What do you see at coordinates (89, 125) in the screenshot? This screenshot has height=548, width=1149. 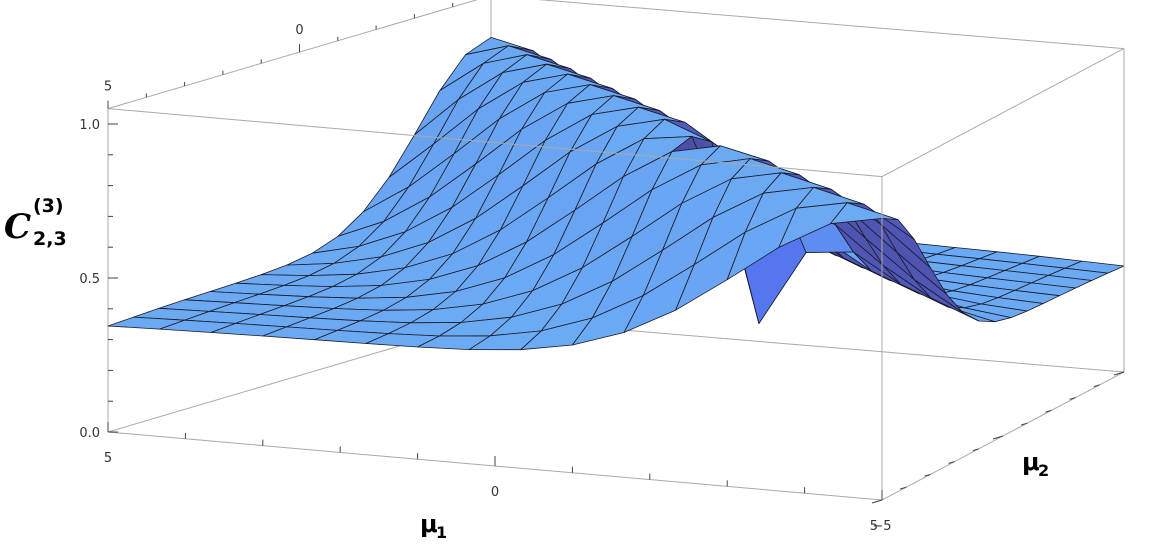 I see `z-tick-label: 1.0` at bounding box center [89, 125].